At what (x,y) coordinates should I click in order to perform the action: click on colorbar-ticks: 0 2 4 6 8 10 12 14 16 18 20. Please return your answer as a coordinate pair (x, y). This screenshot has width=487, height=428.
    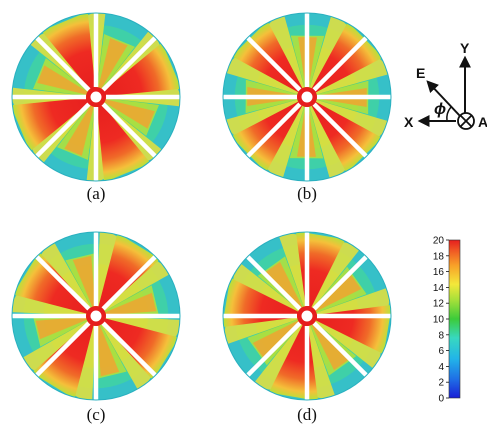
    Looking at the image, I should click on (441, 320).